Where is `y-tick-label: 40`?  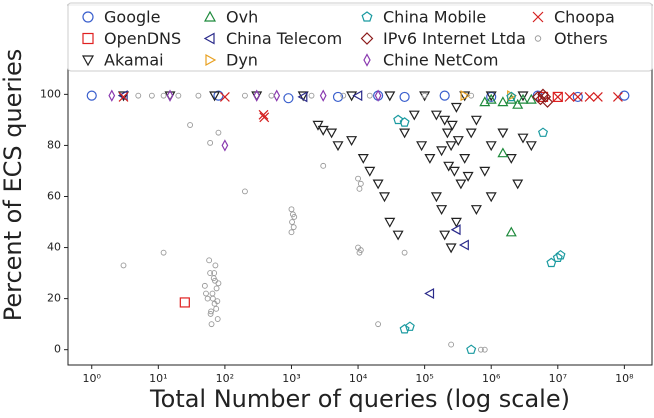 y-tick-label: 40 is located at coordinates (54, 247).